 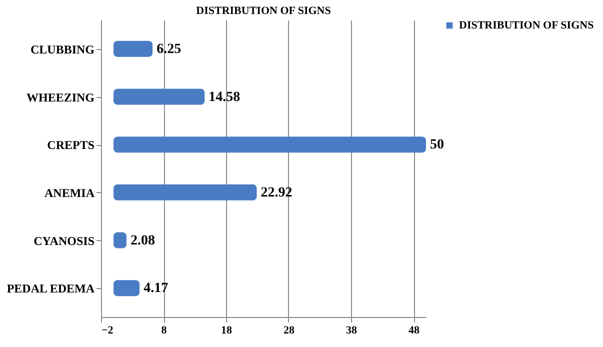 What do you see at coordinates (60, 97) in the screenshot?
I see `y-tick-label: WHEEZING` at bounding box center [60, 97].